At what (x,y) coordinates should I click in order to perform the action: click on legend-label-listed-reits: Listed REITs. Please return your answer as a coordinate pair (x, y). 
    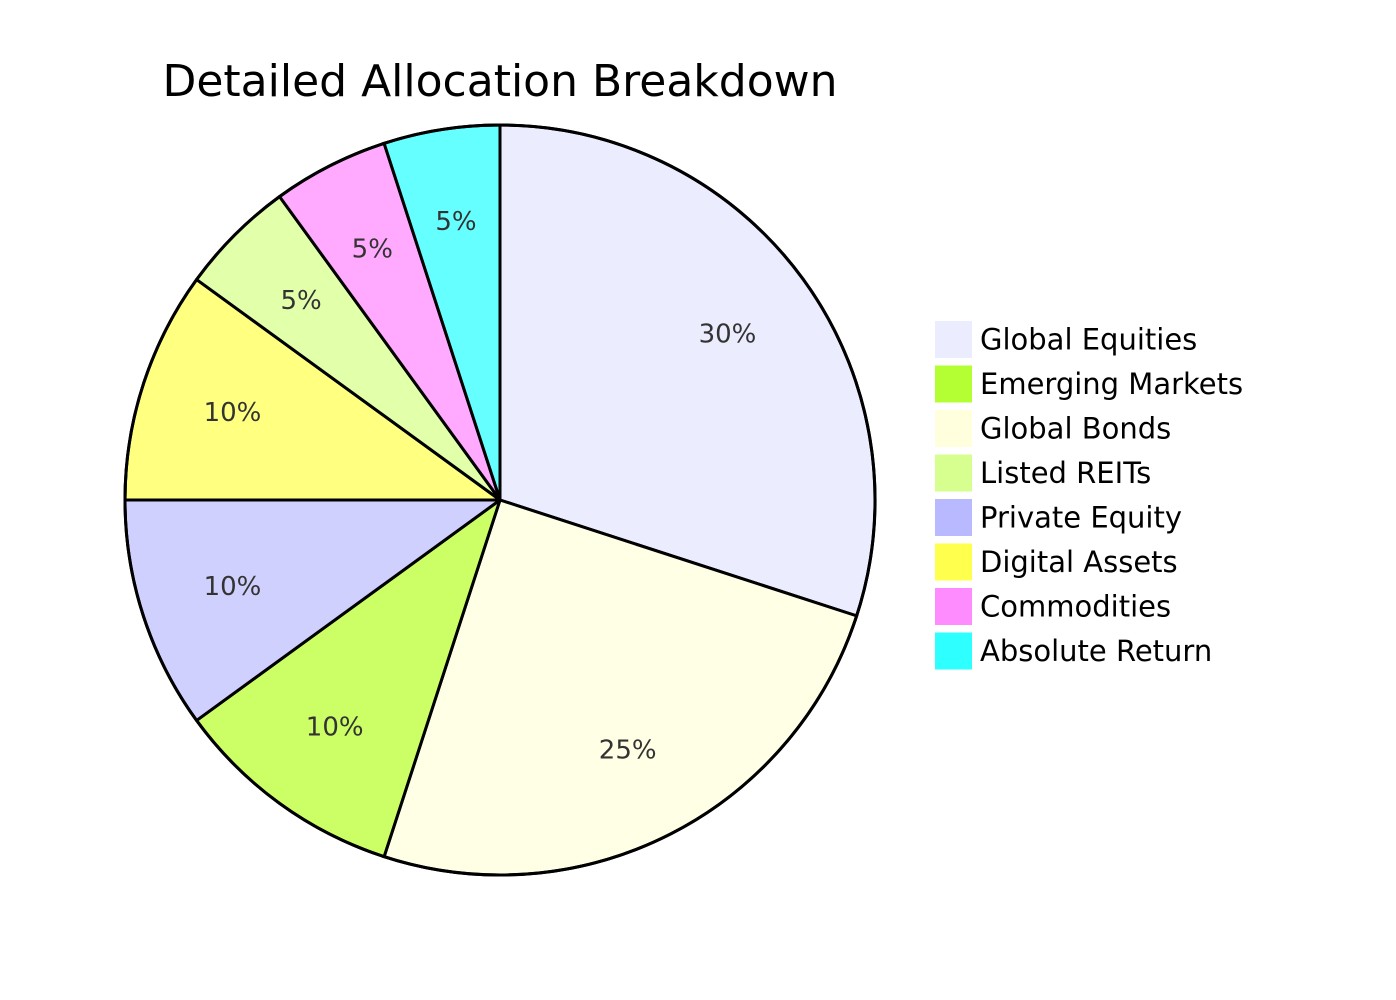
    Looking at the image, I should click on (1065, 473).